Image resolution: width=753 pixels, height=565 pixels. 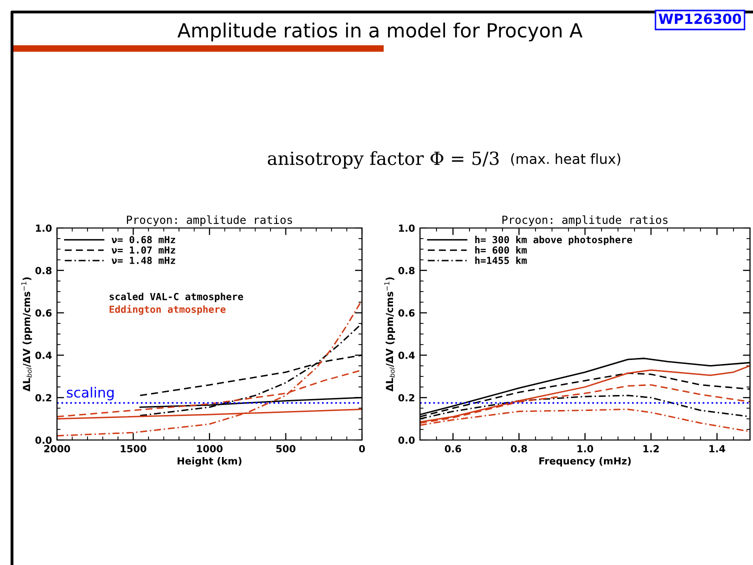 I want to click on annotation: Eddington atmosphere, so click(x=168, y=309).